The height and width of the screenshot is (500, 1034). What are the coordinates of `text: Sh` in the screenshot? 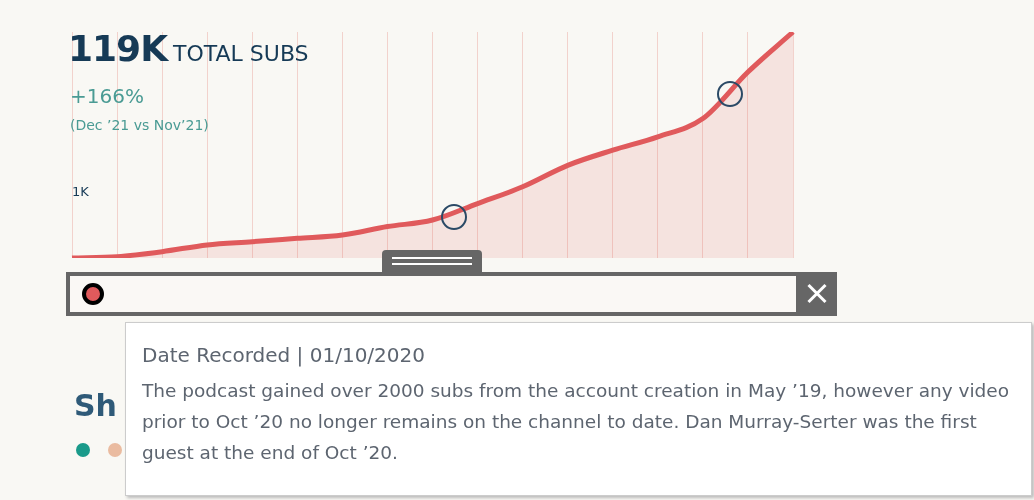 It's located at (95, 405).